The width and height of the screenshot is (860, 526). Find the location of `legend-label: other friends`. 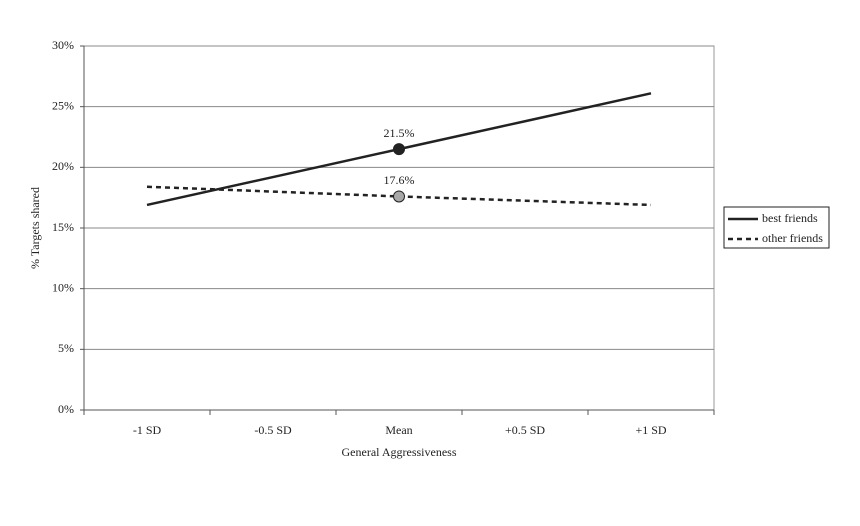

legend-label: other friends is located at coordinates (792, 238).